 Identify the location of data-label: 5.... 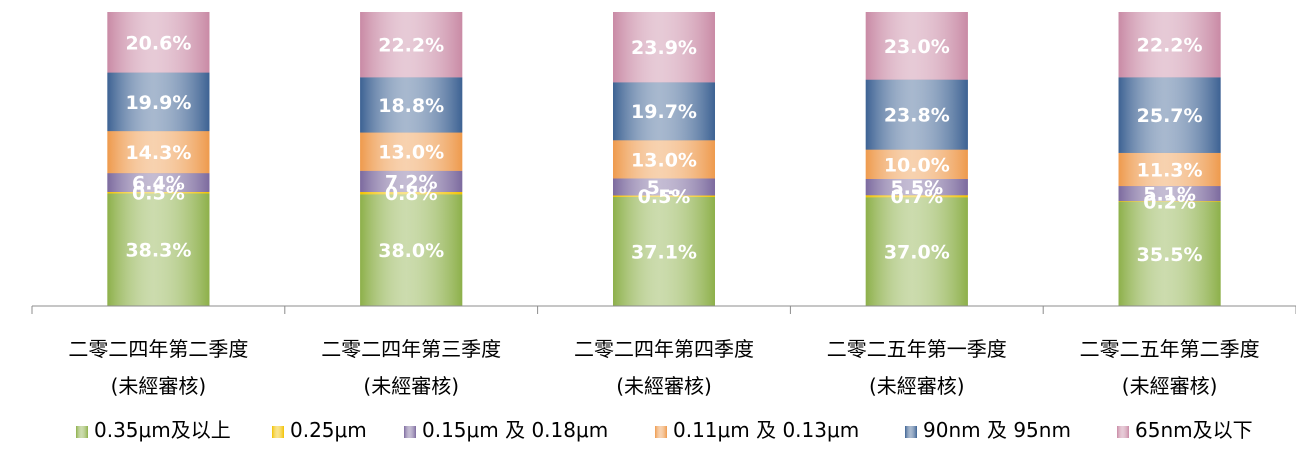
(664, 188).